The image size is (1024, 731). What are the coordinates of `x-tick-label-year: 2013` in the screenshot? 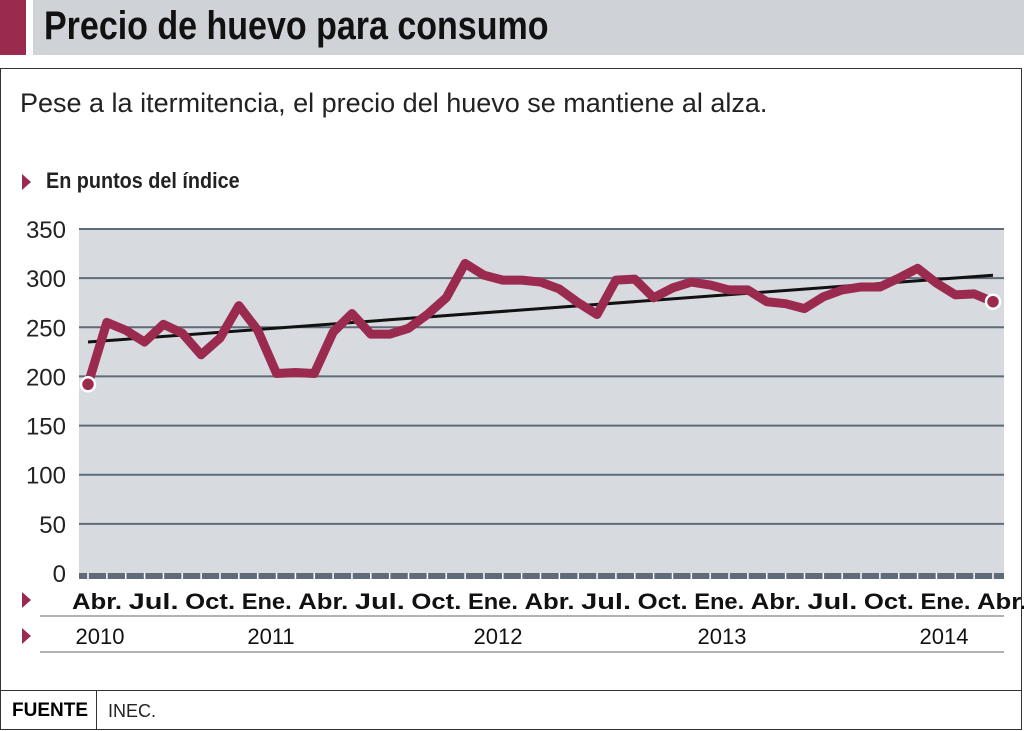 It's located at (722, 636).